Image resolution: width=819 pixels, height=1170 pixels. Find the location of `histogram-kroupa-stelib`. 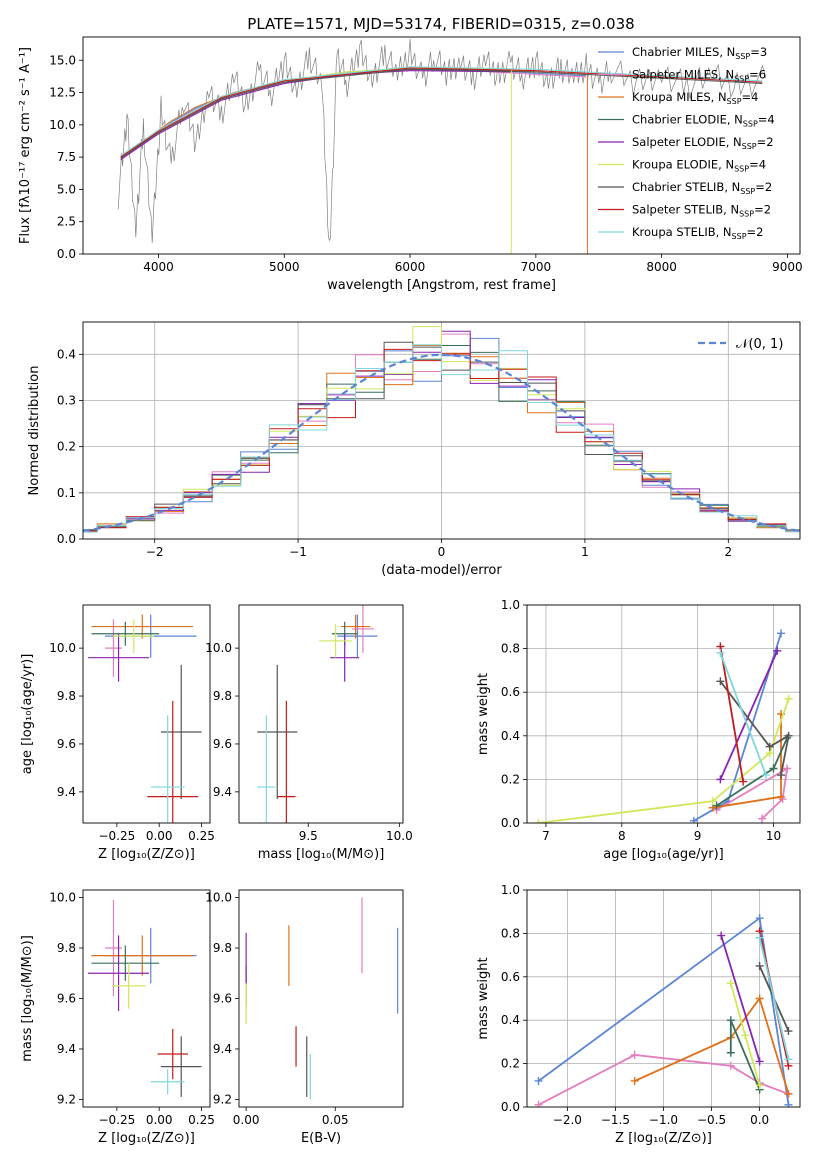

histogram-kroupa-stelib is located at coordinates (441, 438).